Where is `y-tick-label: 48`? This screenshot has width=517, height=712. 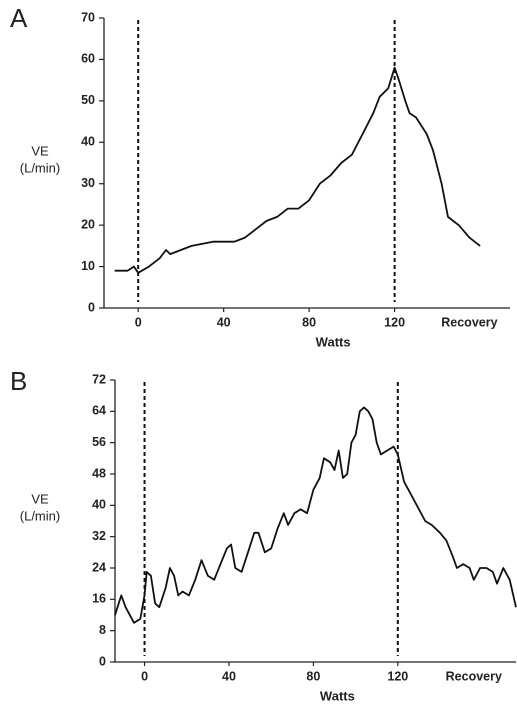 y-tick-label: 48 is located at coordinates (99, 473).